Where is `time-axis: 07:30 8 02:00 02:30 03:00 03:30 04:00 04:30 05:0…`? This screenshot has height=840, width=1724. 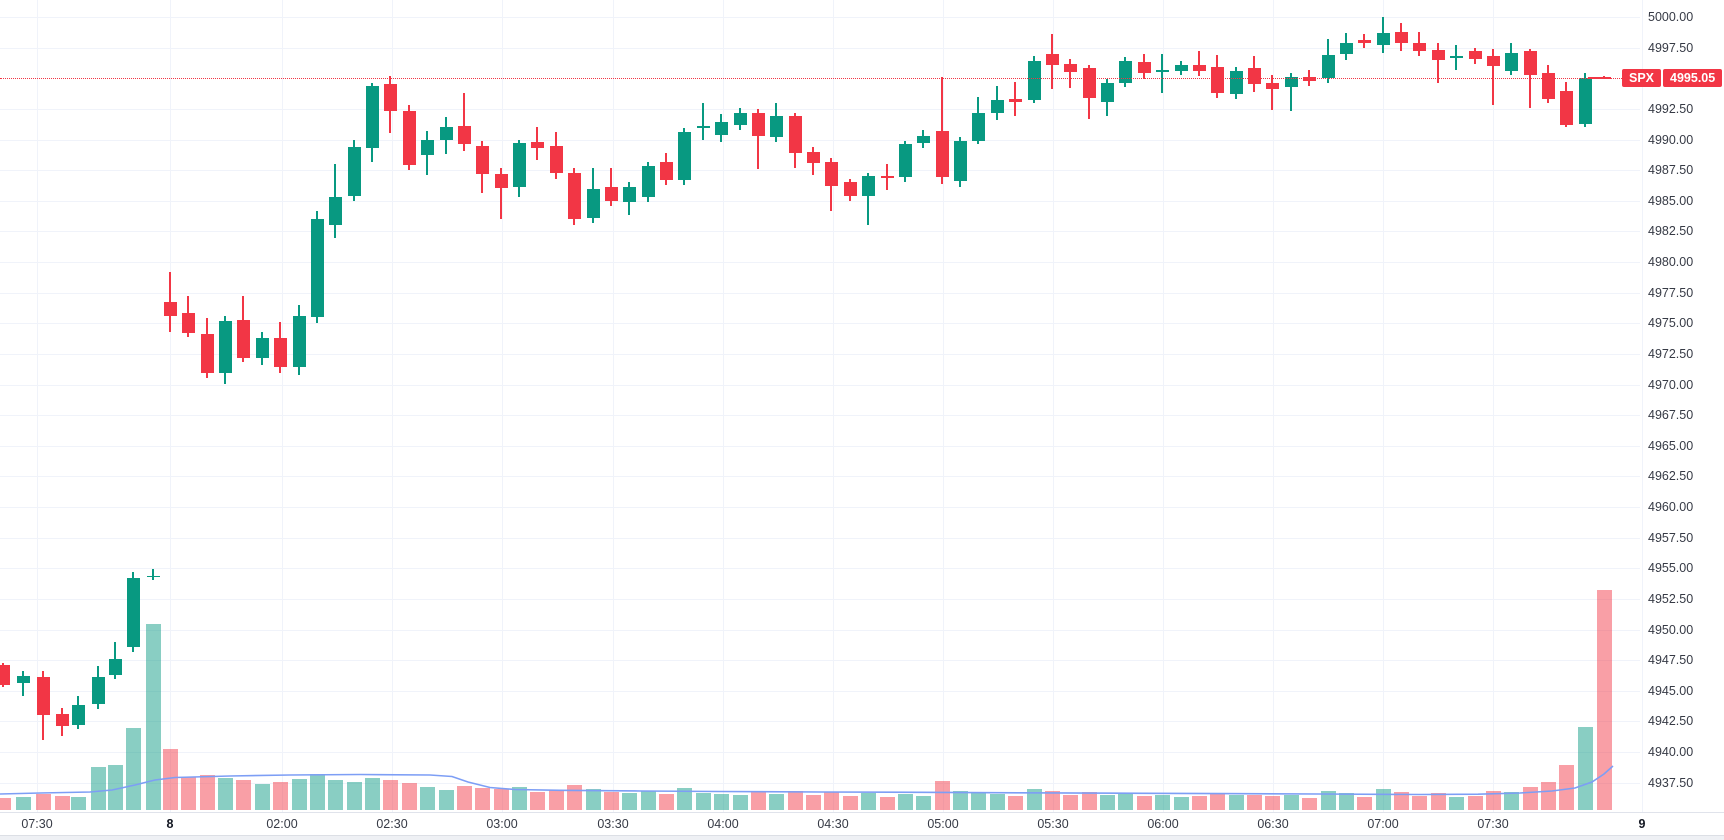
time-axis: 07:30 8 02:00 02:30 03:00 03:30 04:00 04:30 05:0… is located at coordinates (862, 823).